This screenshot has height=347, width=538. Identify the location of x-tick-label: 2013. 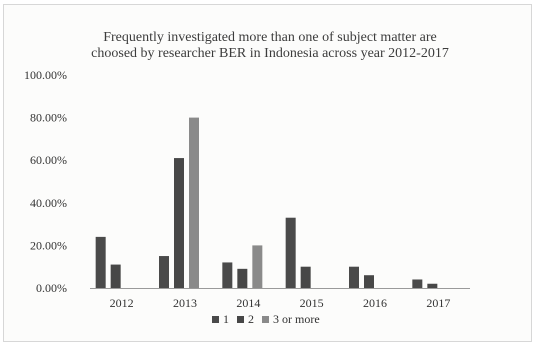
(185, 303).